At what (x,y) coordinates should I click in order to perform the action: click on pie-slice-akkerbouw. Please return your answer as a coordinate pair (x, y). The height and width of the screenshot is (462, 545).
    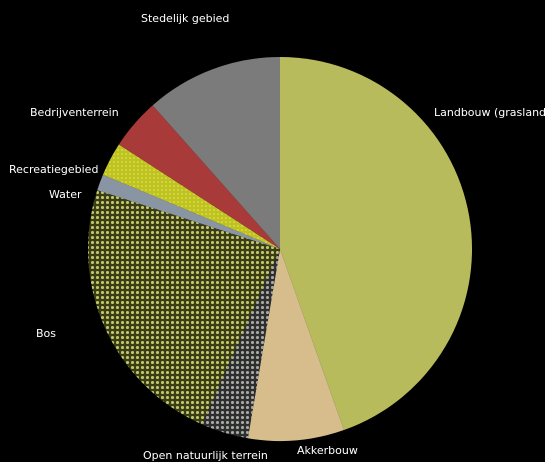
    Looking at the image, I should click on (295, 345).